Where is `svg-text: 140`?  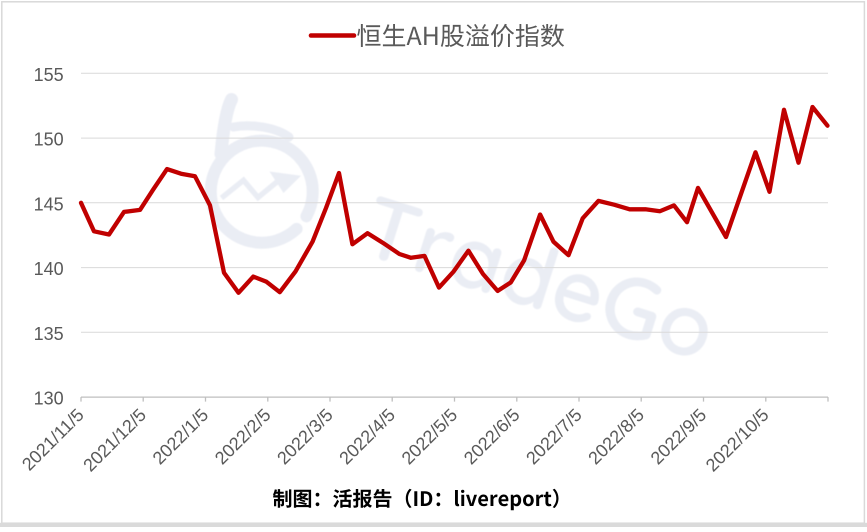
svg-text: 140 is located at coordinates (49, 269).